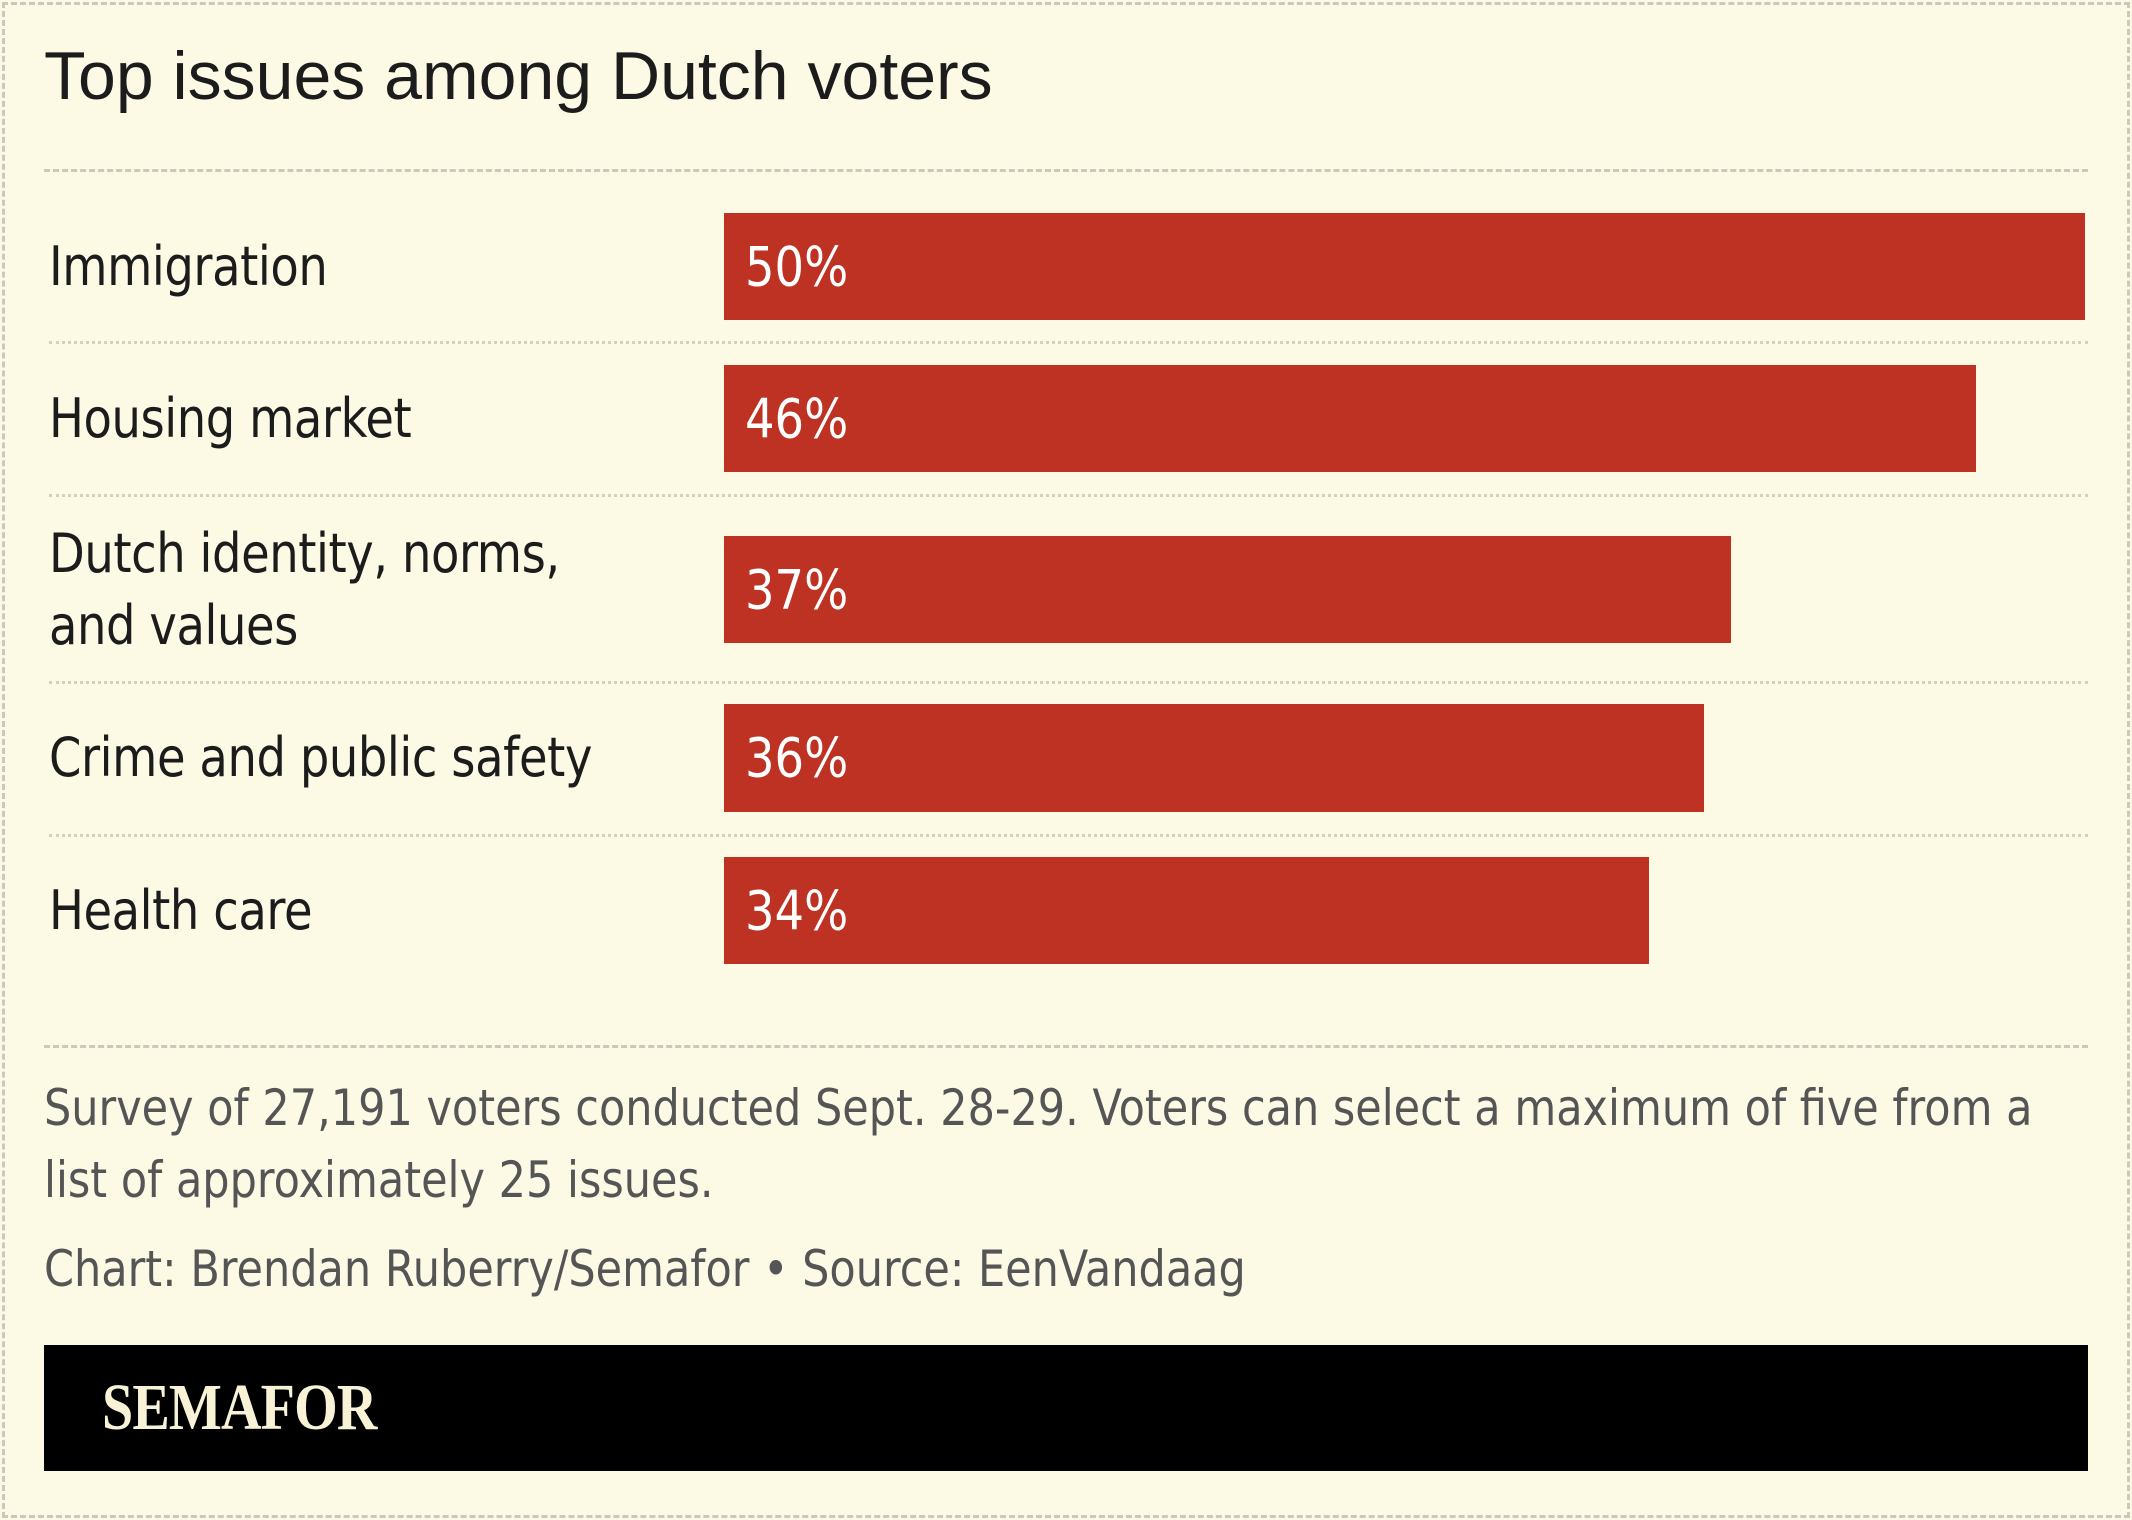 The width and height of the screenshot is (2132, 1520). Describe the element at coordinates (1187, 910) in the screenshot. I see `bar: 34%` at that location.